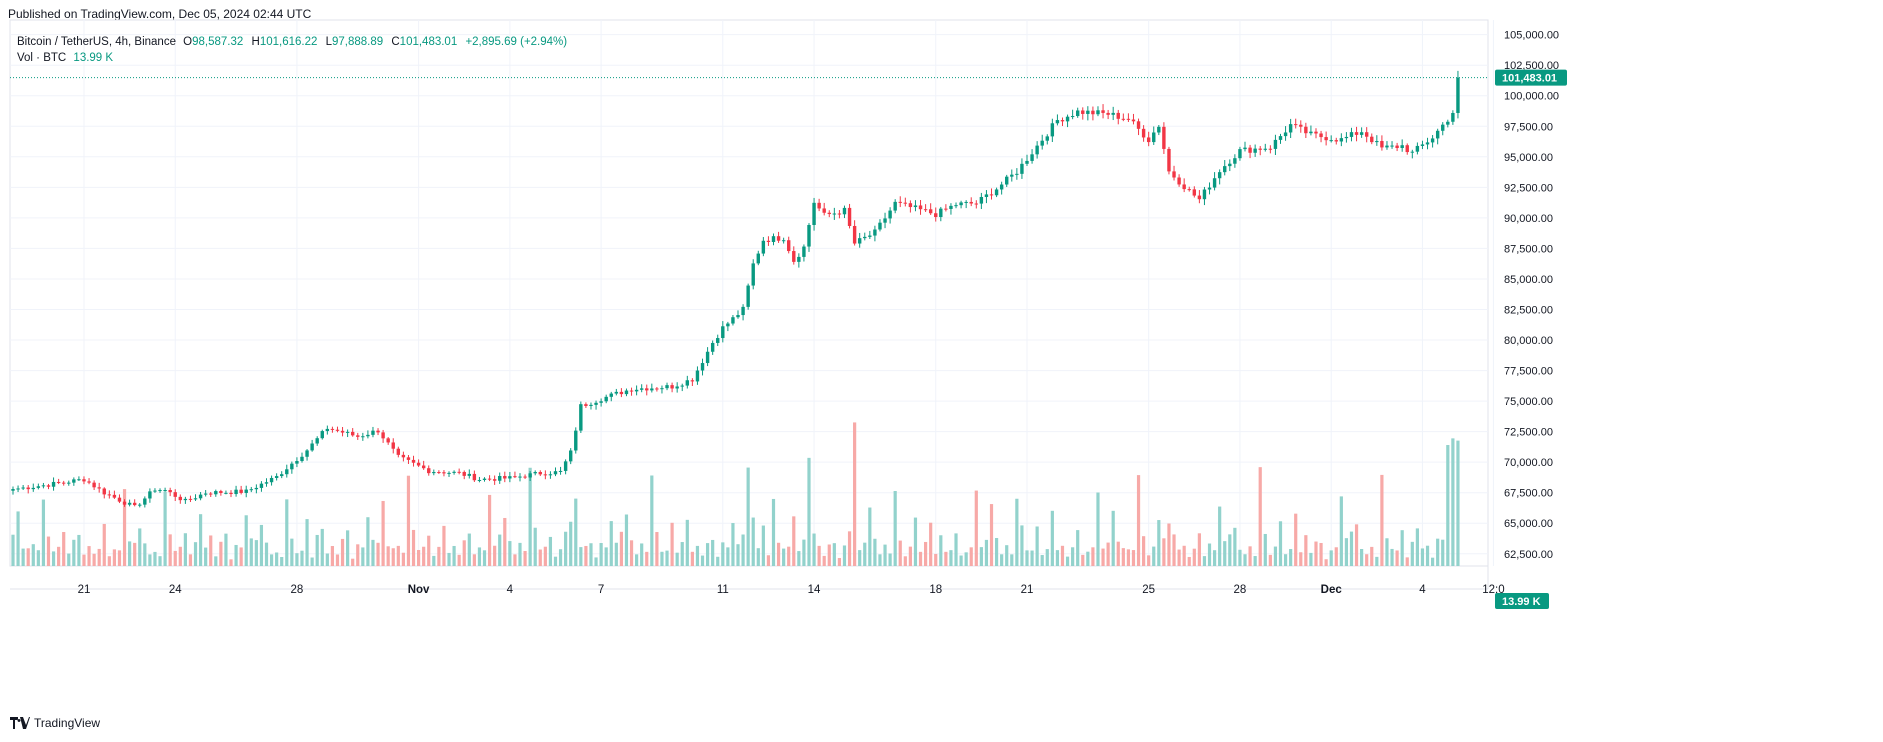  What do you see at coordinates (55, 723) in the screenshot?
I see `tradingview-brand: TradingView` at bounding box center [55, 723].